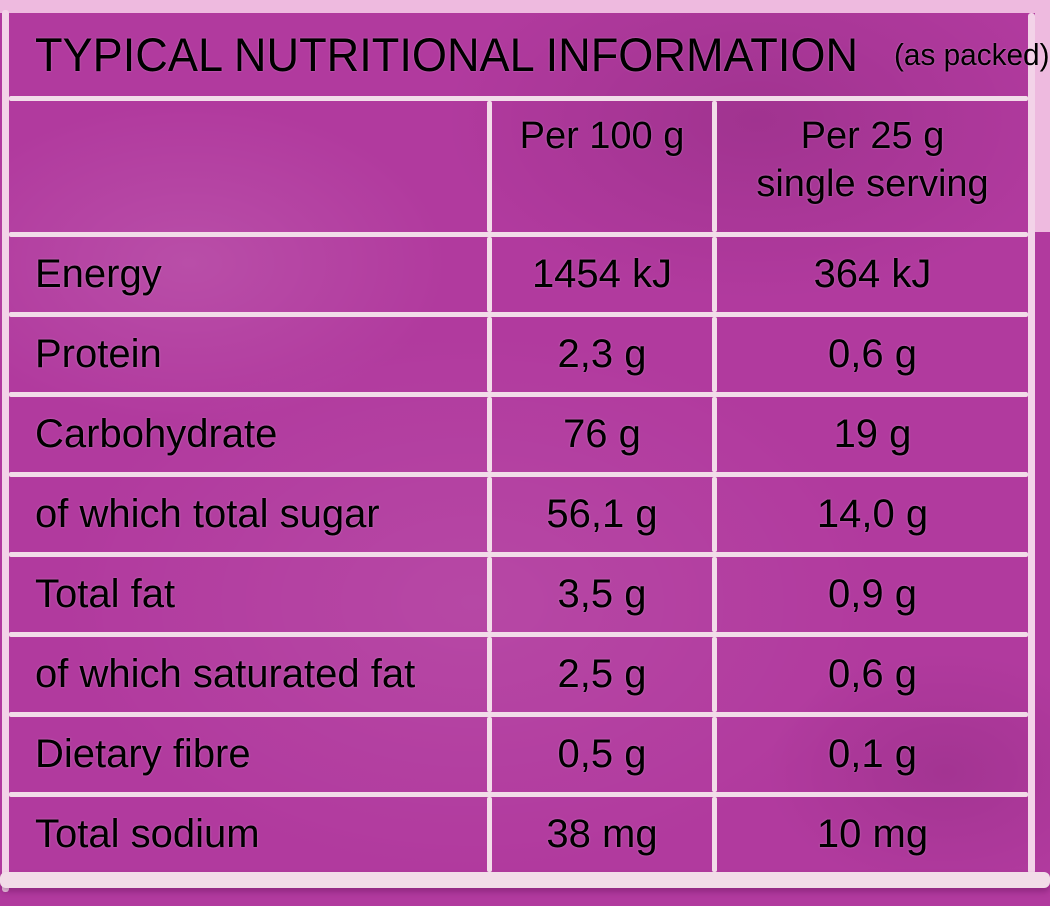 This screenshot has height=906, width=1050. What do you see at coordinates (518, 354) in the screenshot?
I see `table-row-protein: Protein 2,3 g 0,6 g` at bounding box center [518, 354].